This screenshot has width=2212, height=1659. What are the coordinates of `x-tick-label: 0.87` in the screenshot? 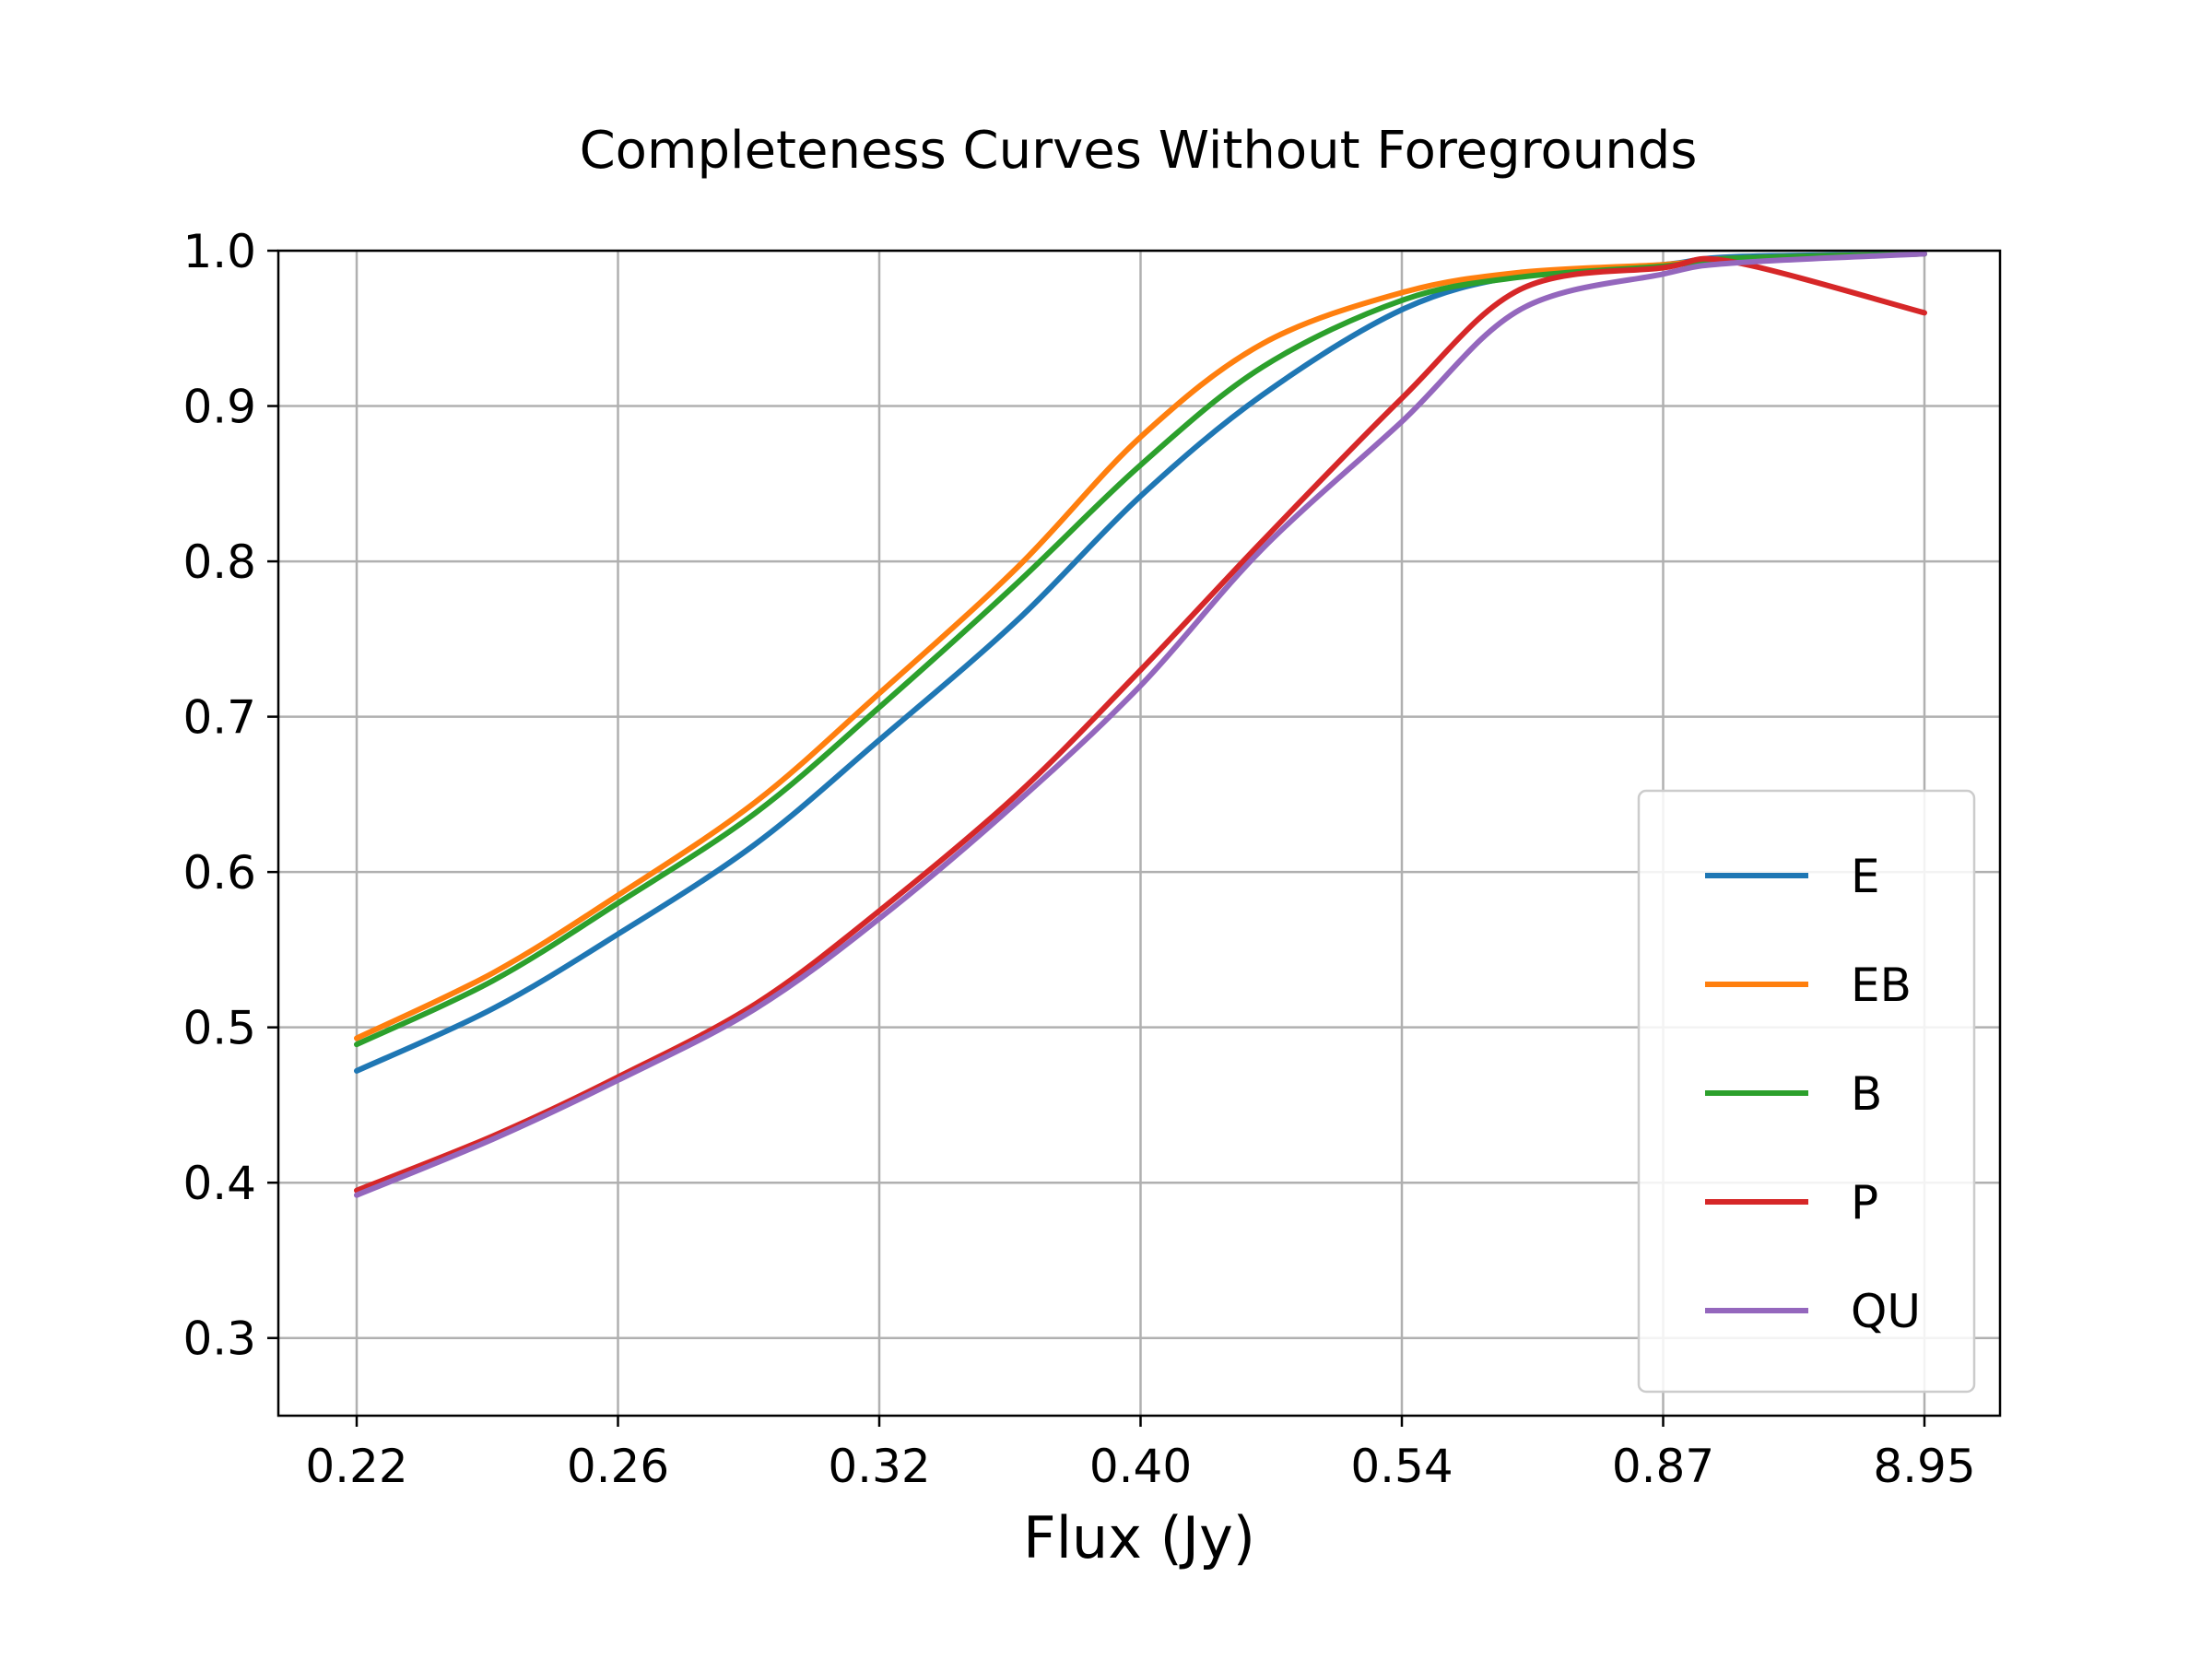 It's located at (1663, 1466).